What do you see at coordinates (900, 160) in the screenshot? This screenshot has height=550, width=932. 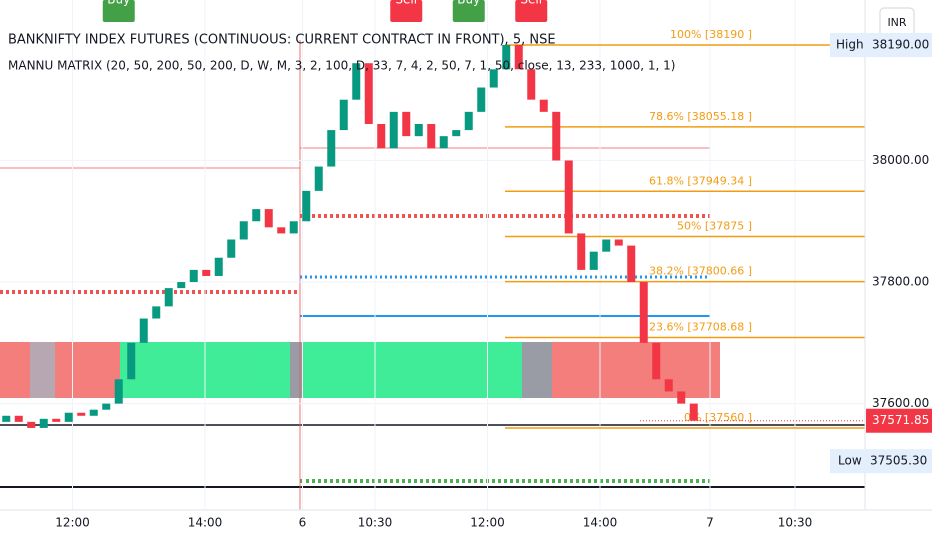 I see `y-tick-label: 38000.00` at bounding box center [900, 160].